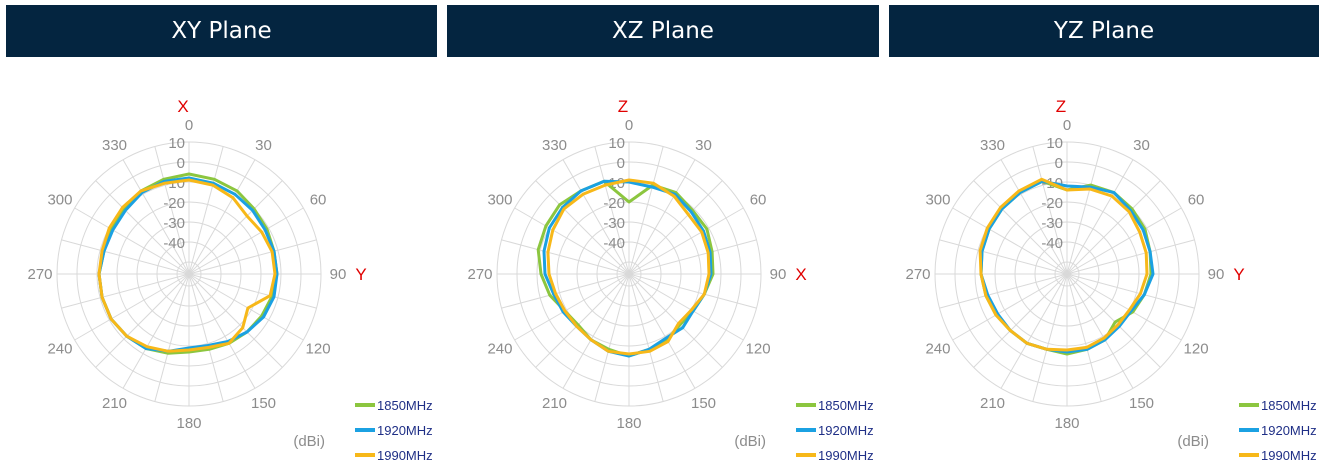  I want to click on radial-tick-label: -20, so click(1052, 203).